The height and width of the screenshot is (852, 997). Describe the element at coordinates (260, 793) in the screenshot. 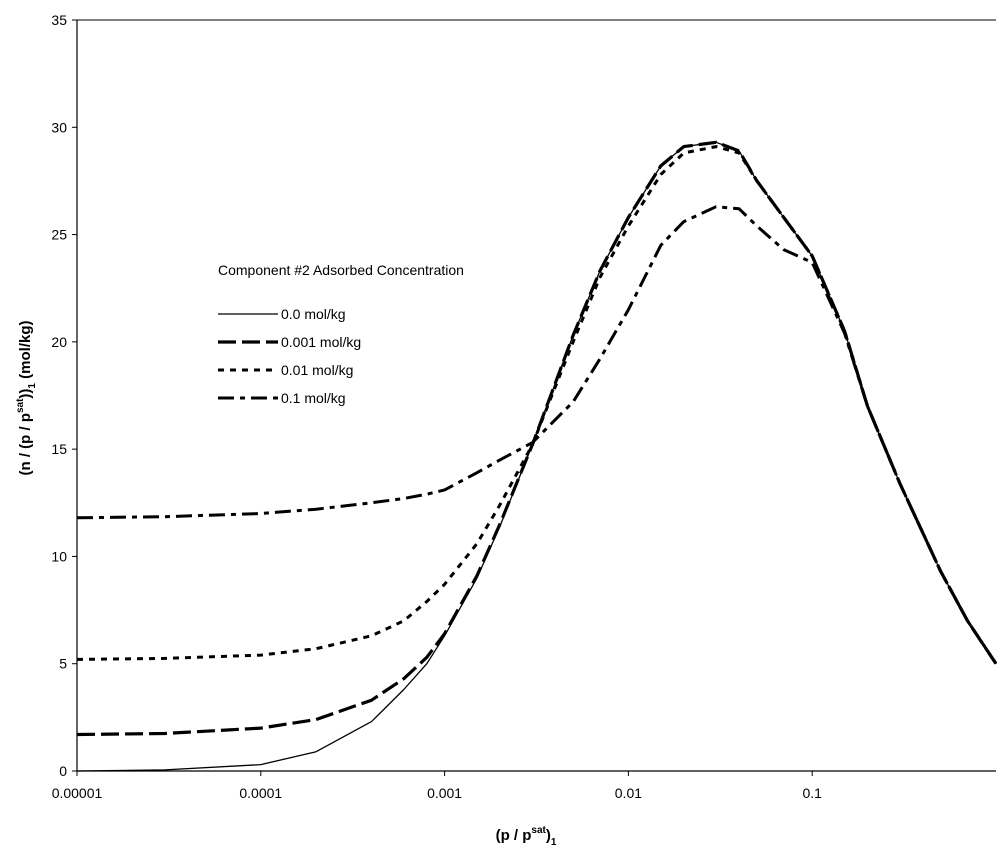

I see `x-tick-label: 0.0001` at that location.